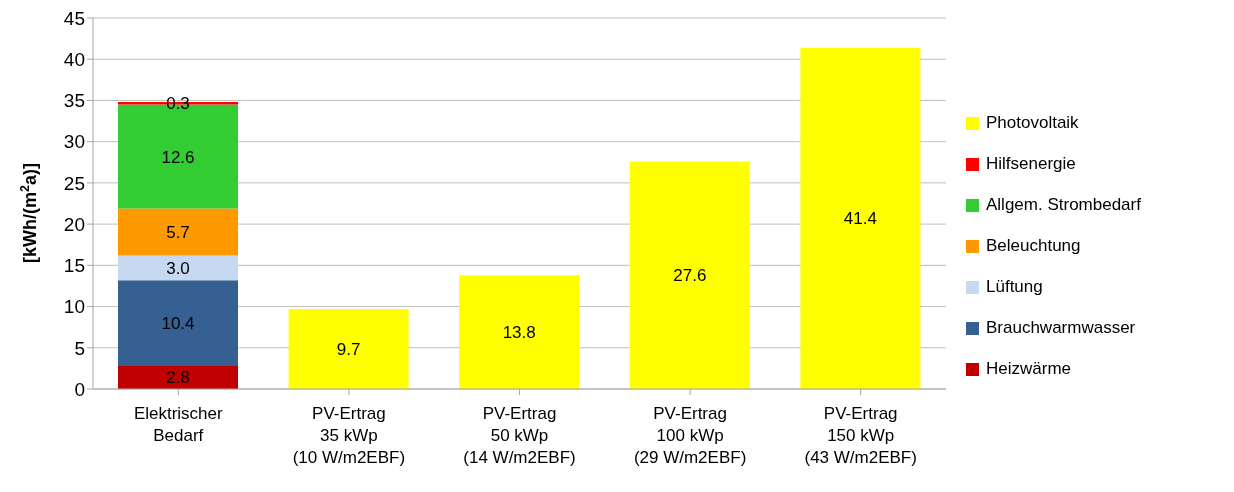 The image size is (1234, 492). Describe the element at coordinates (1063, 205) in the screenshot. I see `legend-label: Allgem. Strombedarf` at that location.